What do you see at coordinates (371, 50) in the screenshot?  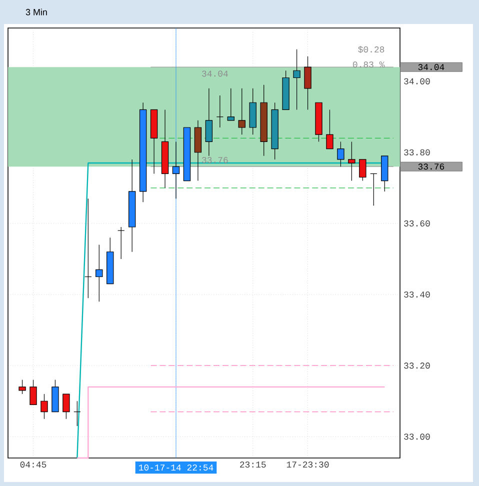 I see `annotation: $0.28` at bounding box center [371, 50].